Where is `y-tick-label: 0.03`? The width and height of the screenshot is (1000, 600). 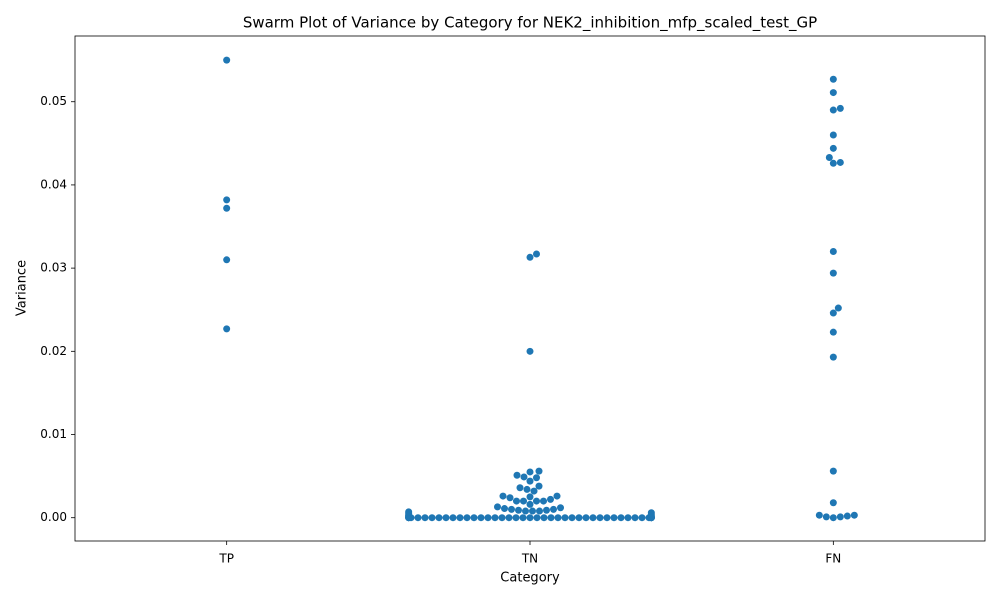
y-tick-label: 0.03 is located at coordinates (53, 268).